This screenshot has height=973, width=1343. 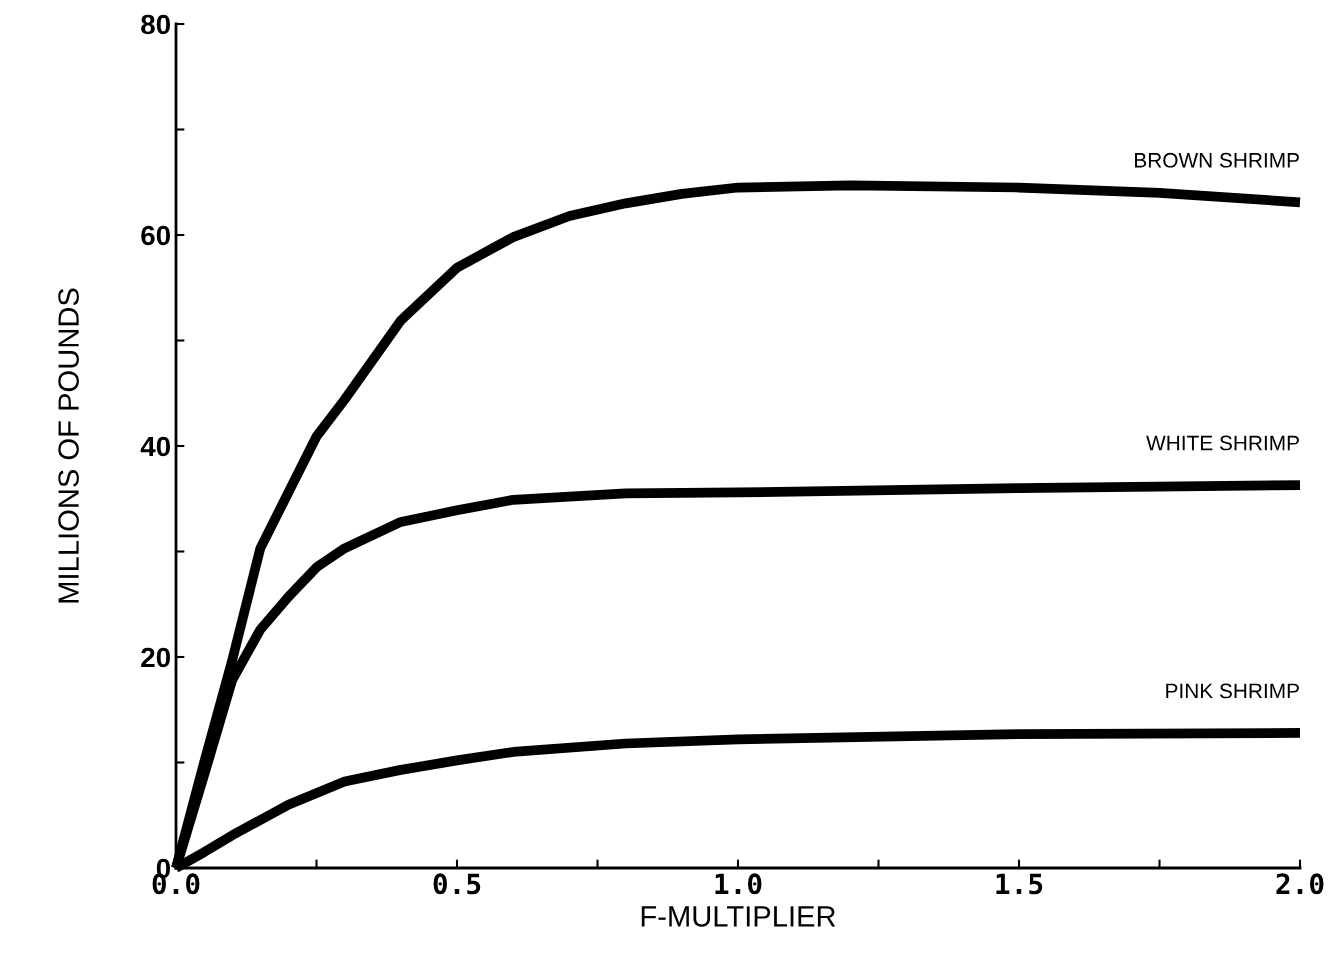 I want to click on y-tick-label: 80, so click(x=155, y=24).